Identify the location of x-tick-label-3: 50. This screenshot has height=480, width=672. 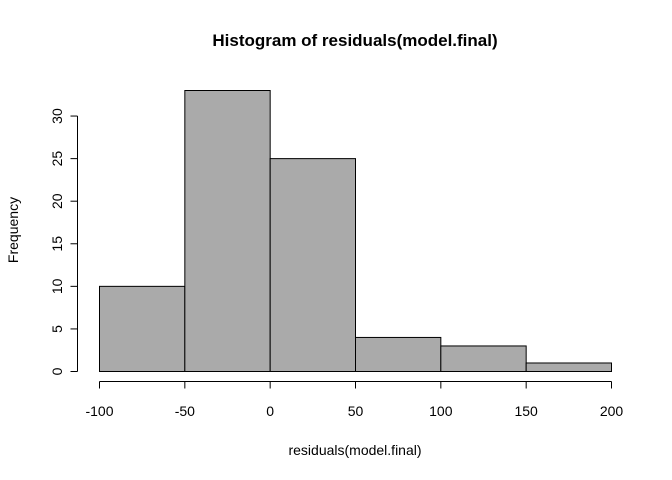
(356, 411).